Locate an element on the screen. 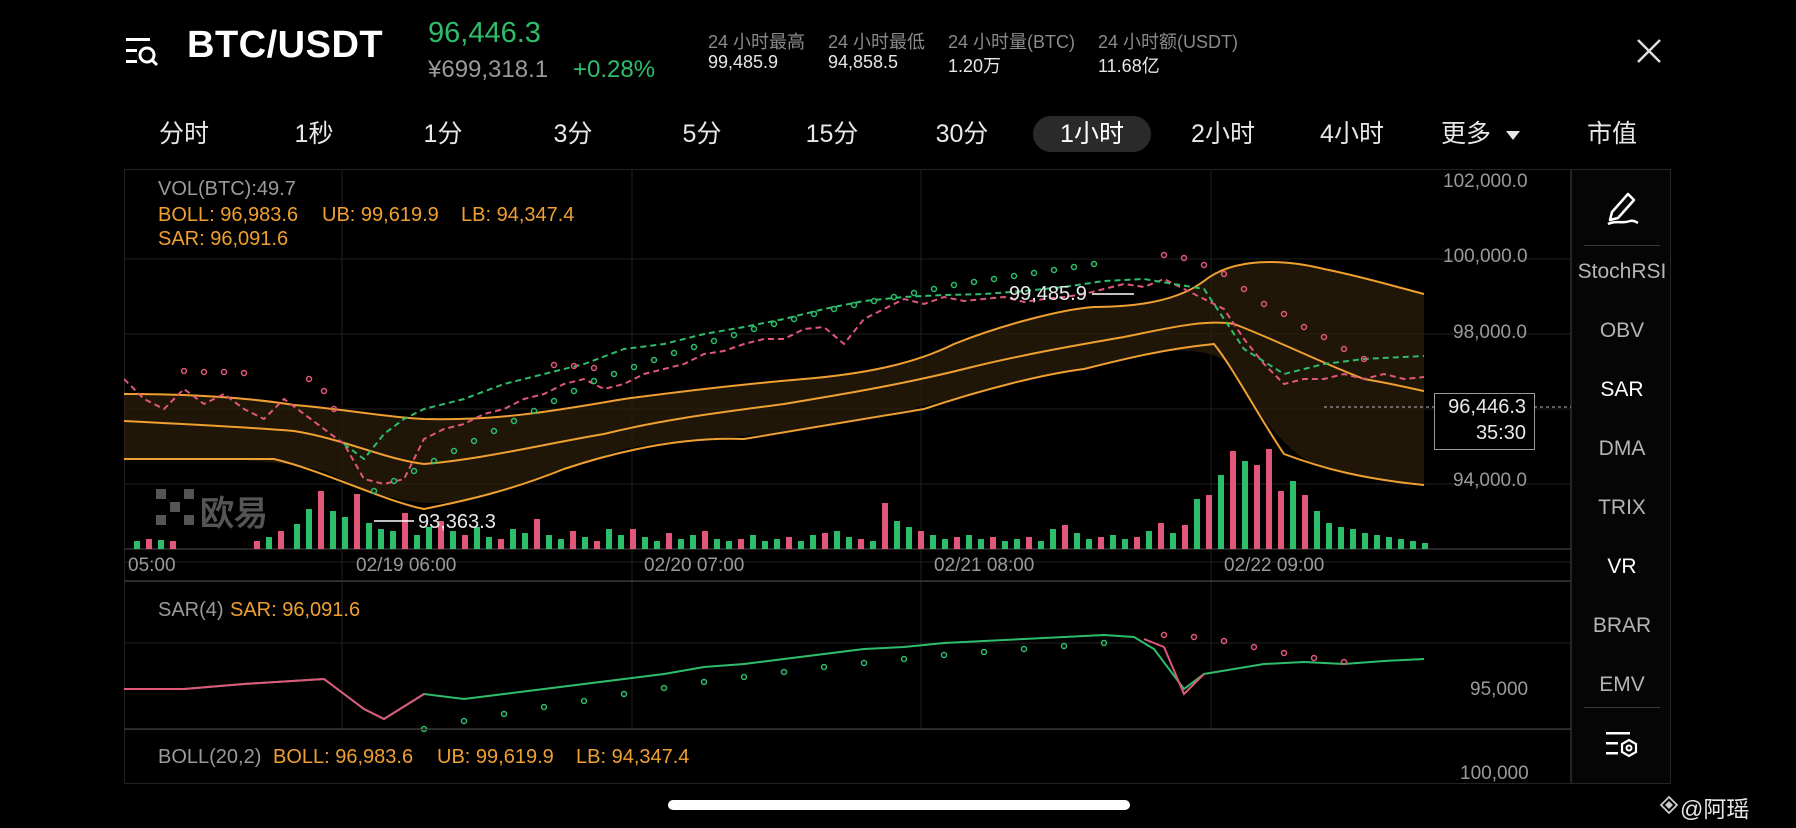  boll-panel-lb: LB: 94,347.4 is located at coordinates (633, 757).